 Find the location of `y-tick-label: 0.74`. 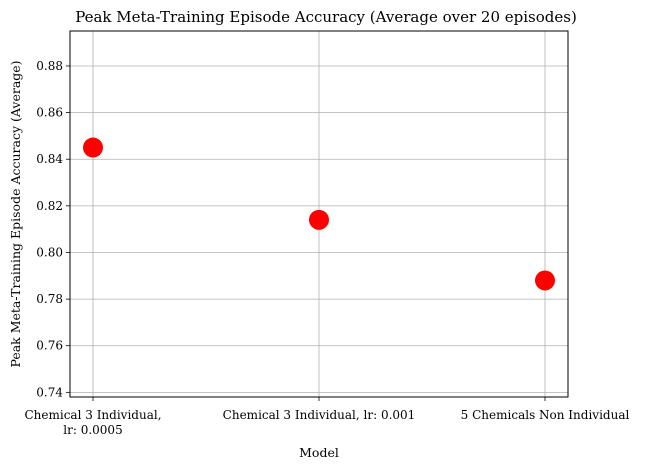

y-tick-label: 0.74 is located at coordinates (49, 392).